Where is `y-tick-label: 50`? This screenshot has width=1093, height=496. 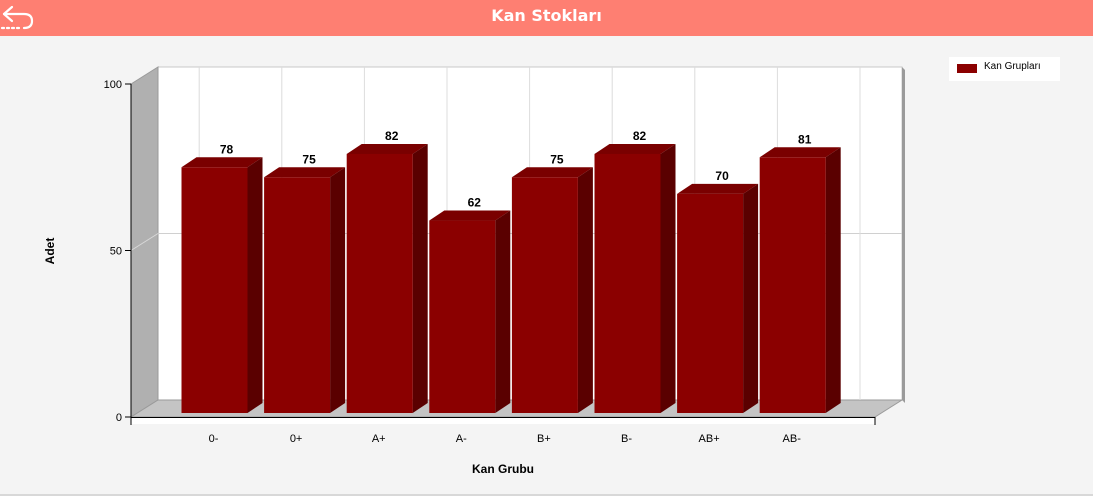
y-tick-label: 50 is located at coordinates (116, 252).